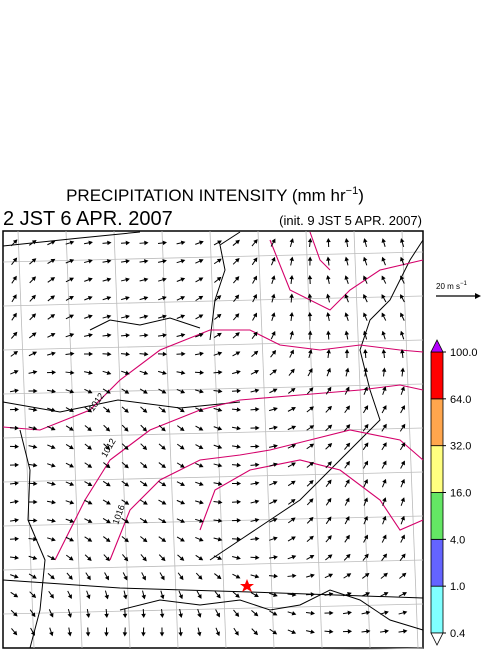  What do you see at coordinates (247, 585) in the screenshot?
I see `location-marker` at bounding box center [247, 585].